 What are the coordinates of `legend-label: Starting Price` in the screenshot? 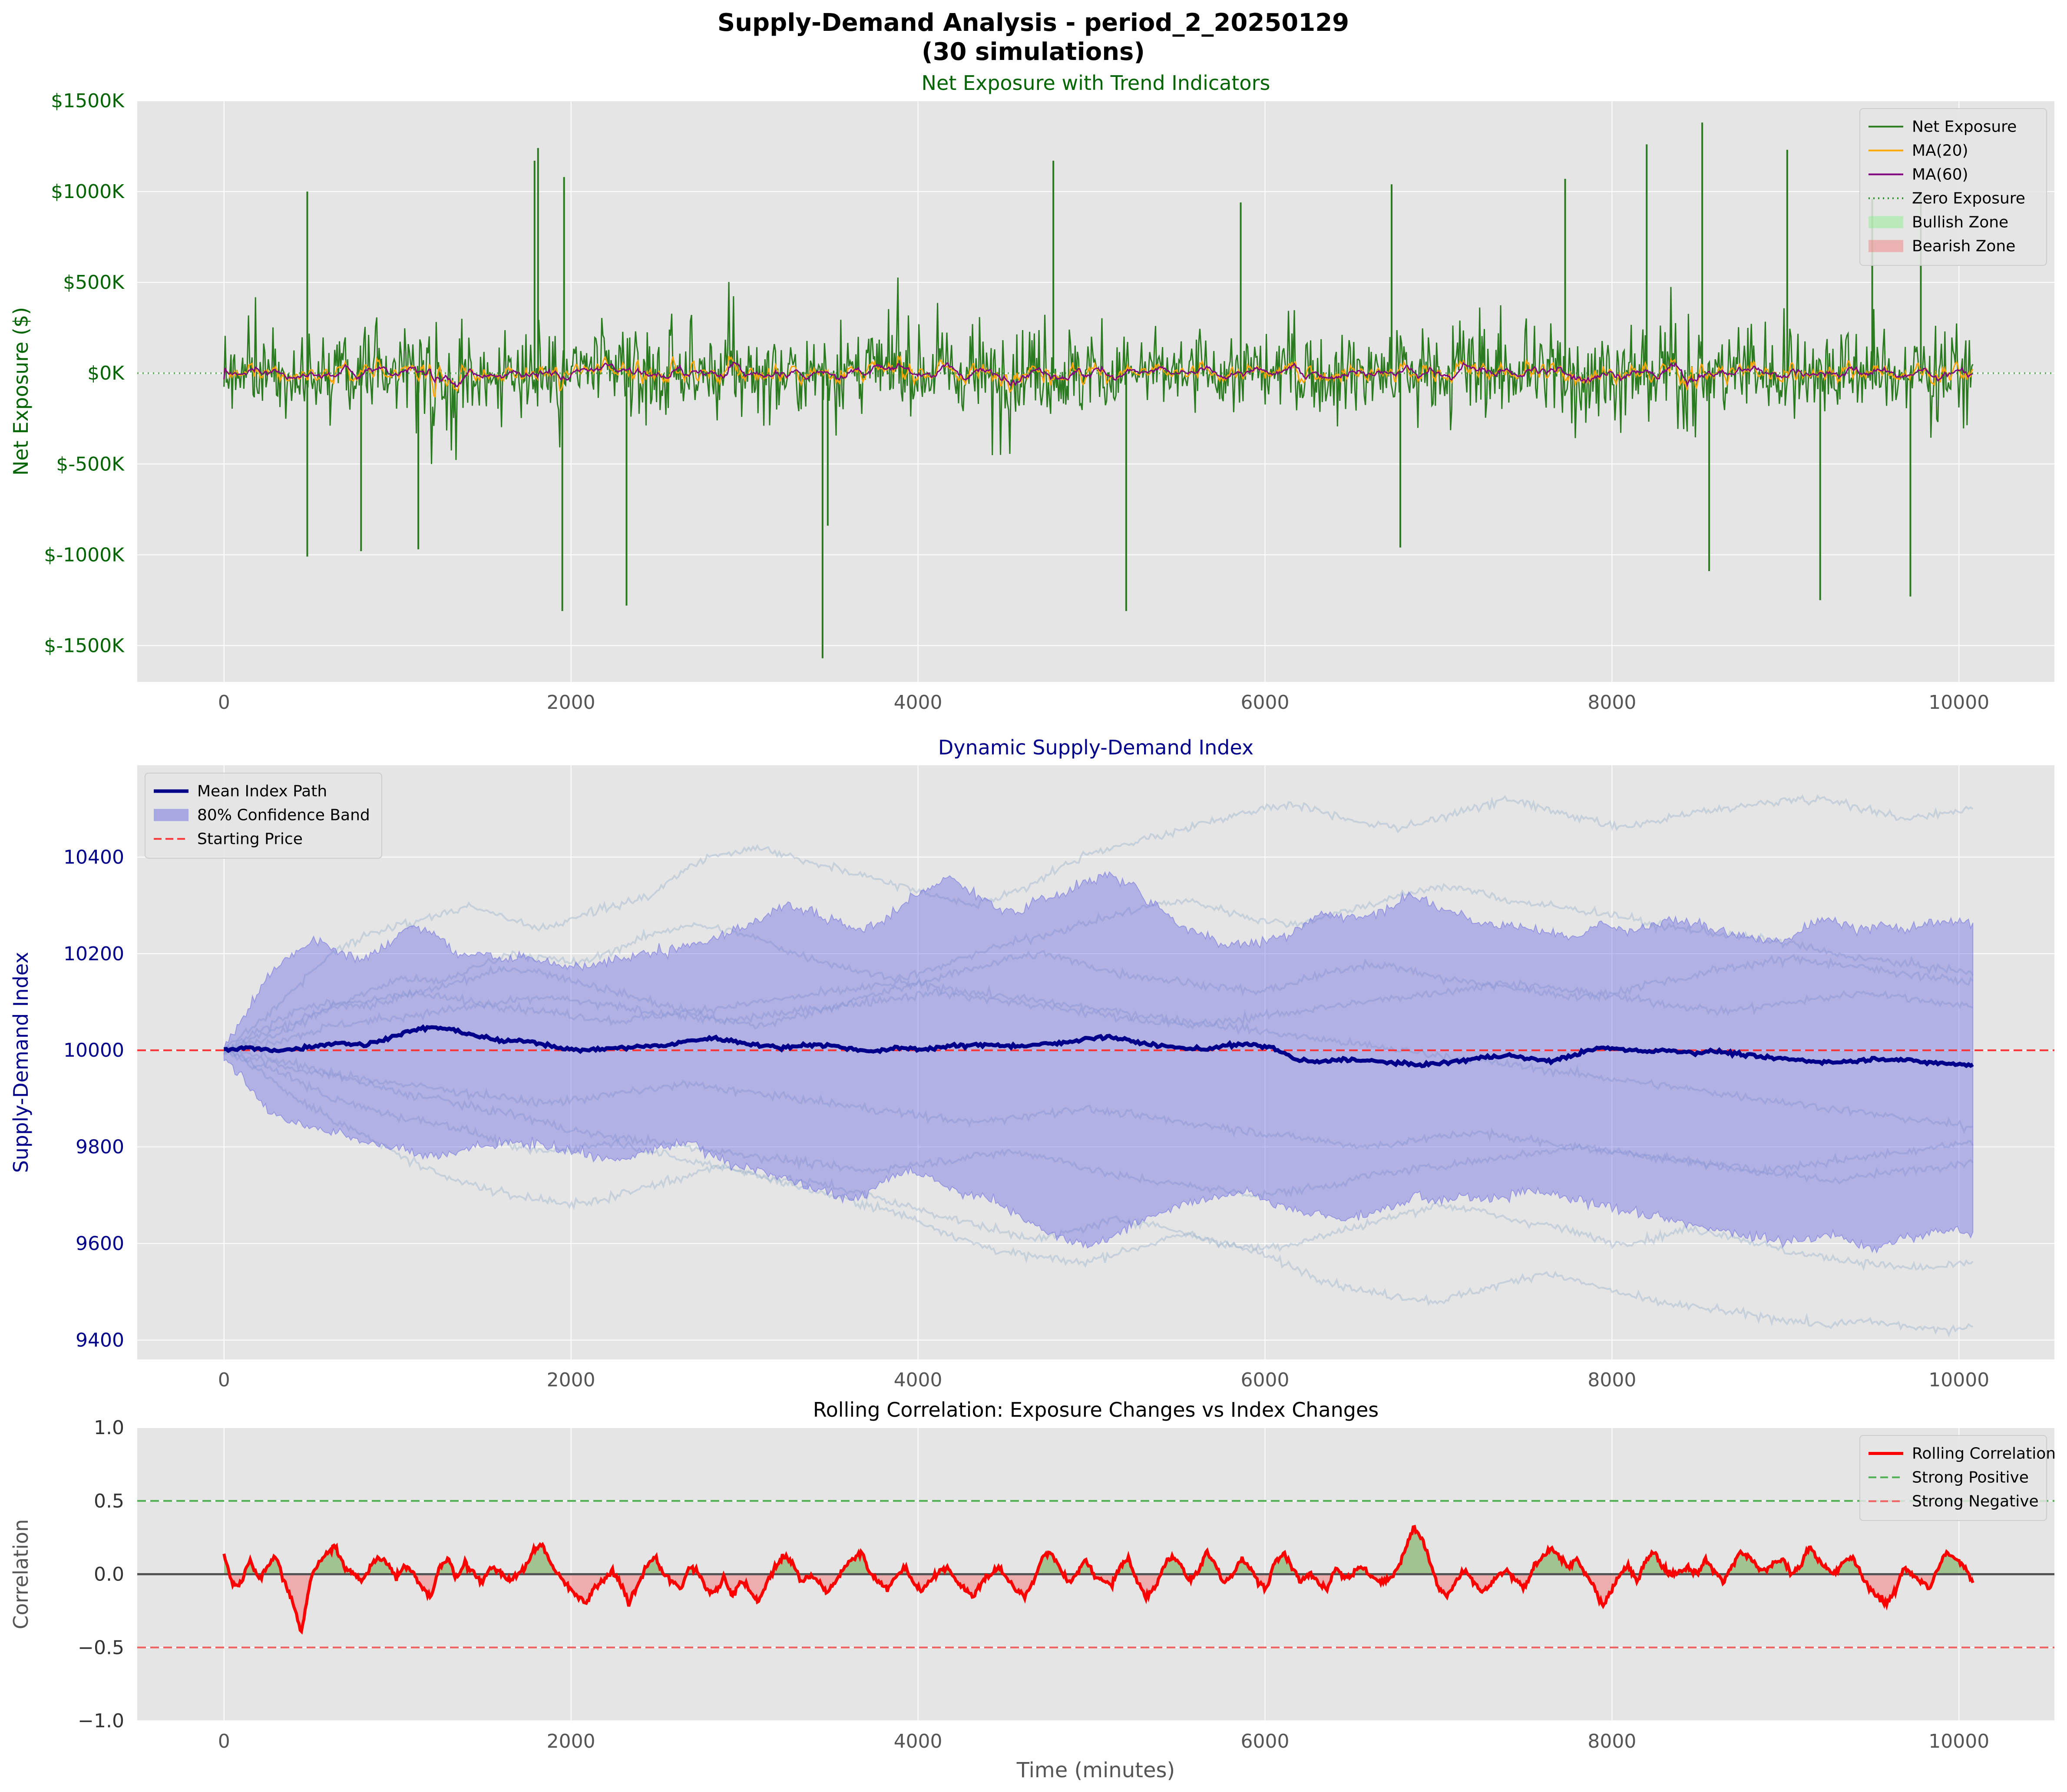 It's located at (250, 839).